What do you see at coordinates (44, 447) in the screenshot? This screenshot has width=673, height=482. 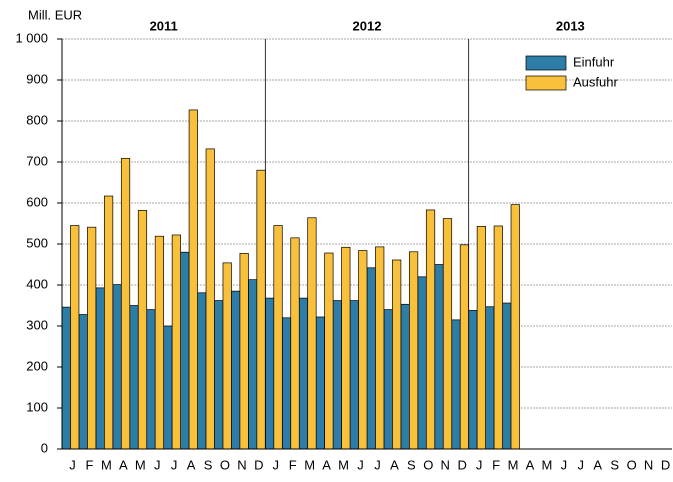 I see `y-tick-label: 0` at bounding box center [44, 447].